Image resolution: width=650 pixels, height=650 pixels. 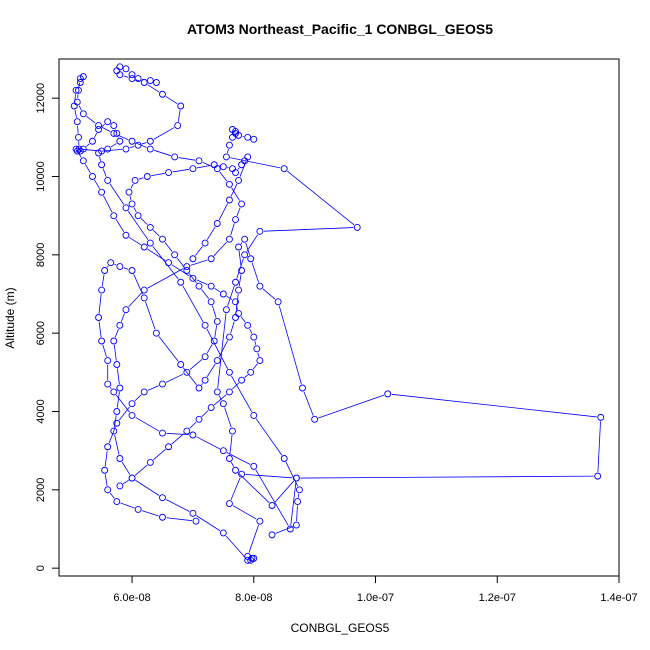 What do you see at coordinates (340, 628) in the screenshot?
I see `x-axis-label: CONBGL_GEOS5` at bounding box center [340, 628].